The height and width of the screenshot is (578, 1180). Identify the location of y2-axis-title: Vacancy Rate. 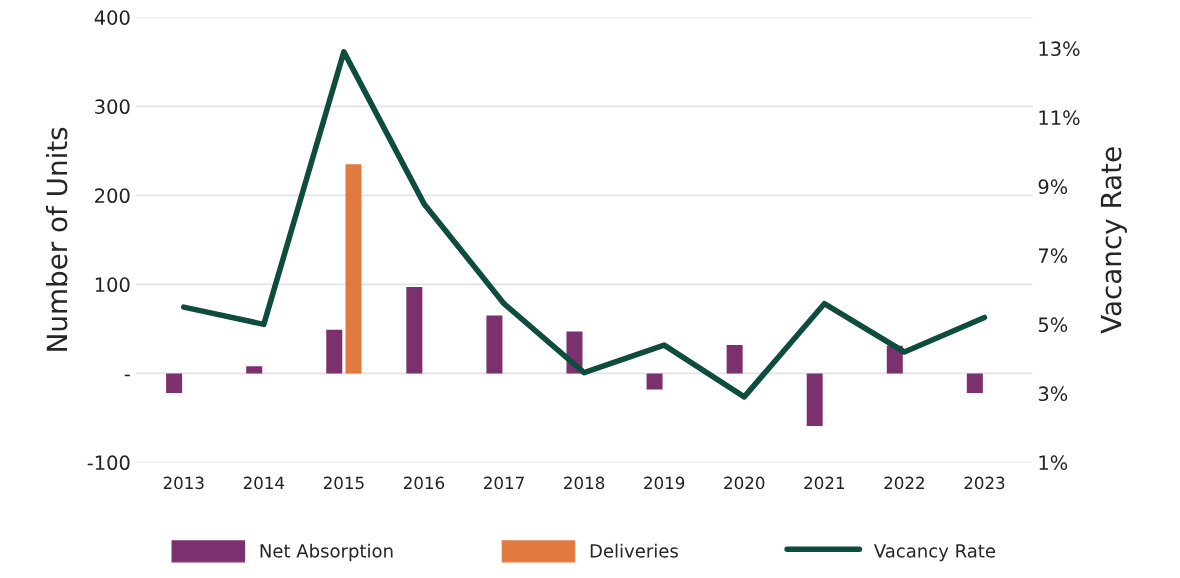
(1113, 240).